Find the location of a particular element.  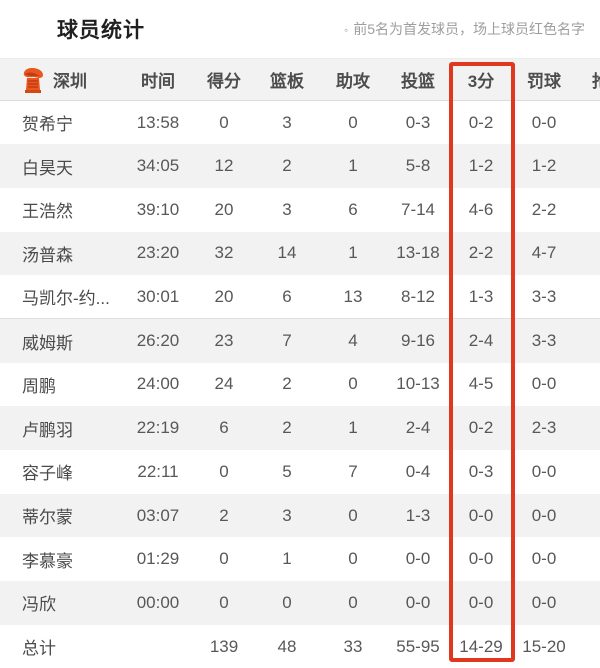

page-title: 球员统计 is located at coordinates (101, 30).